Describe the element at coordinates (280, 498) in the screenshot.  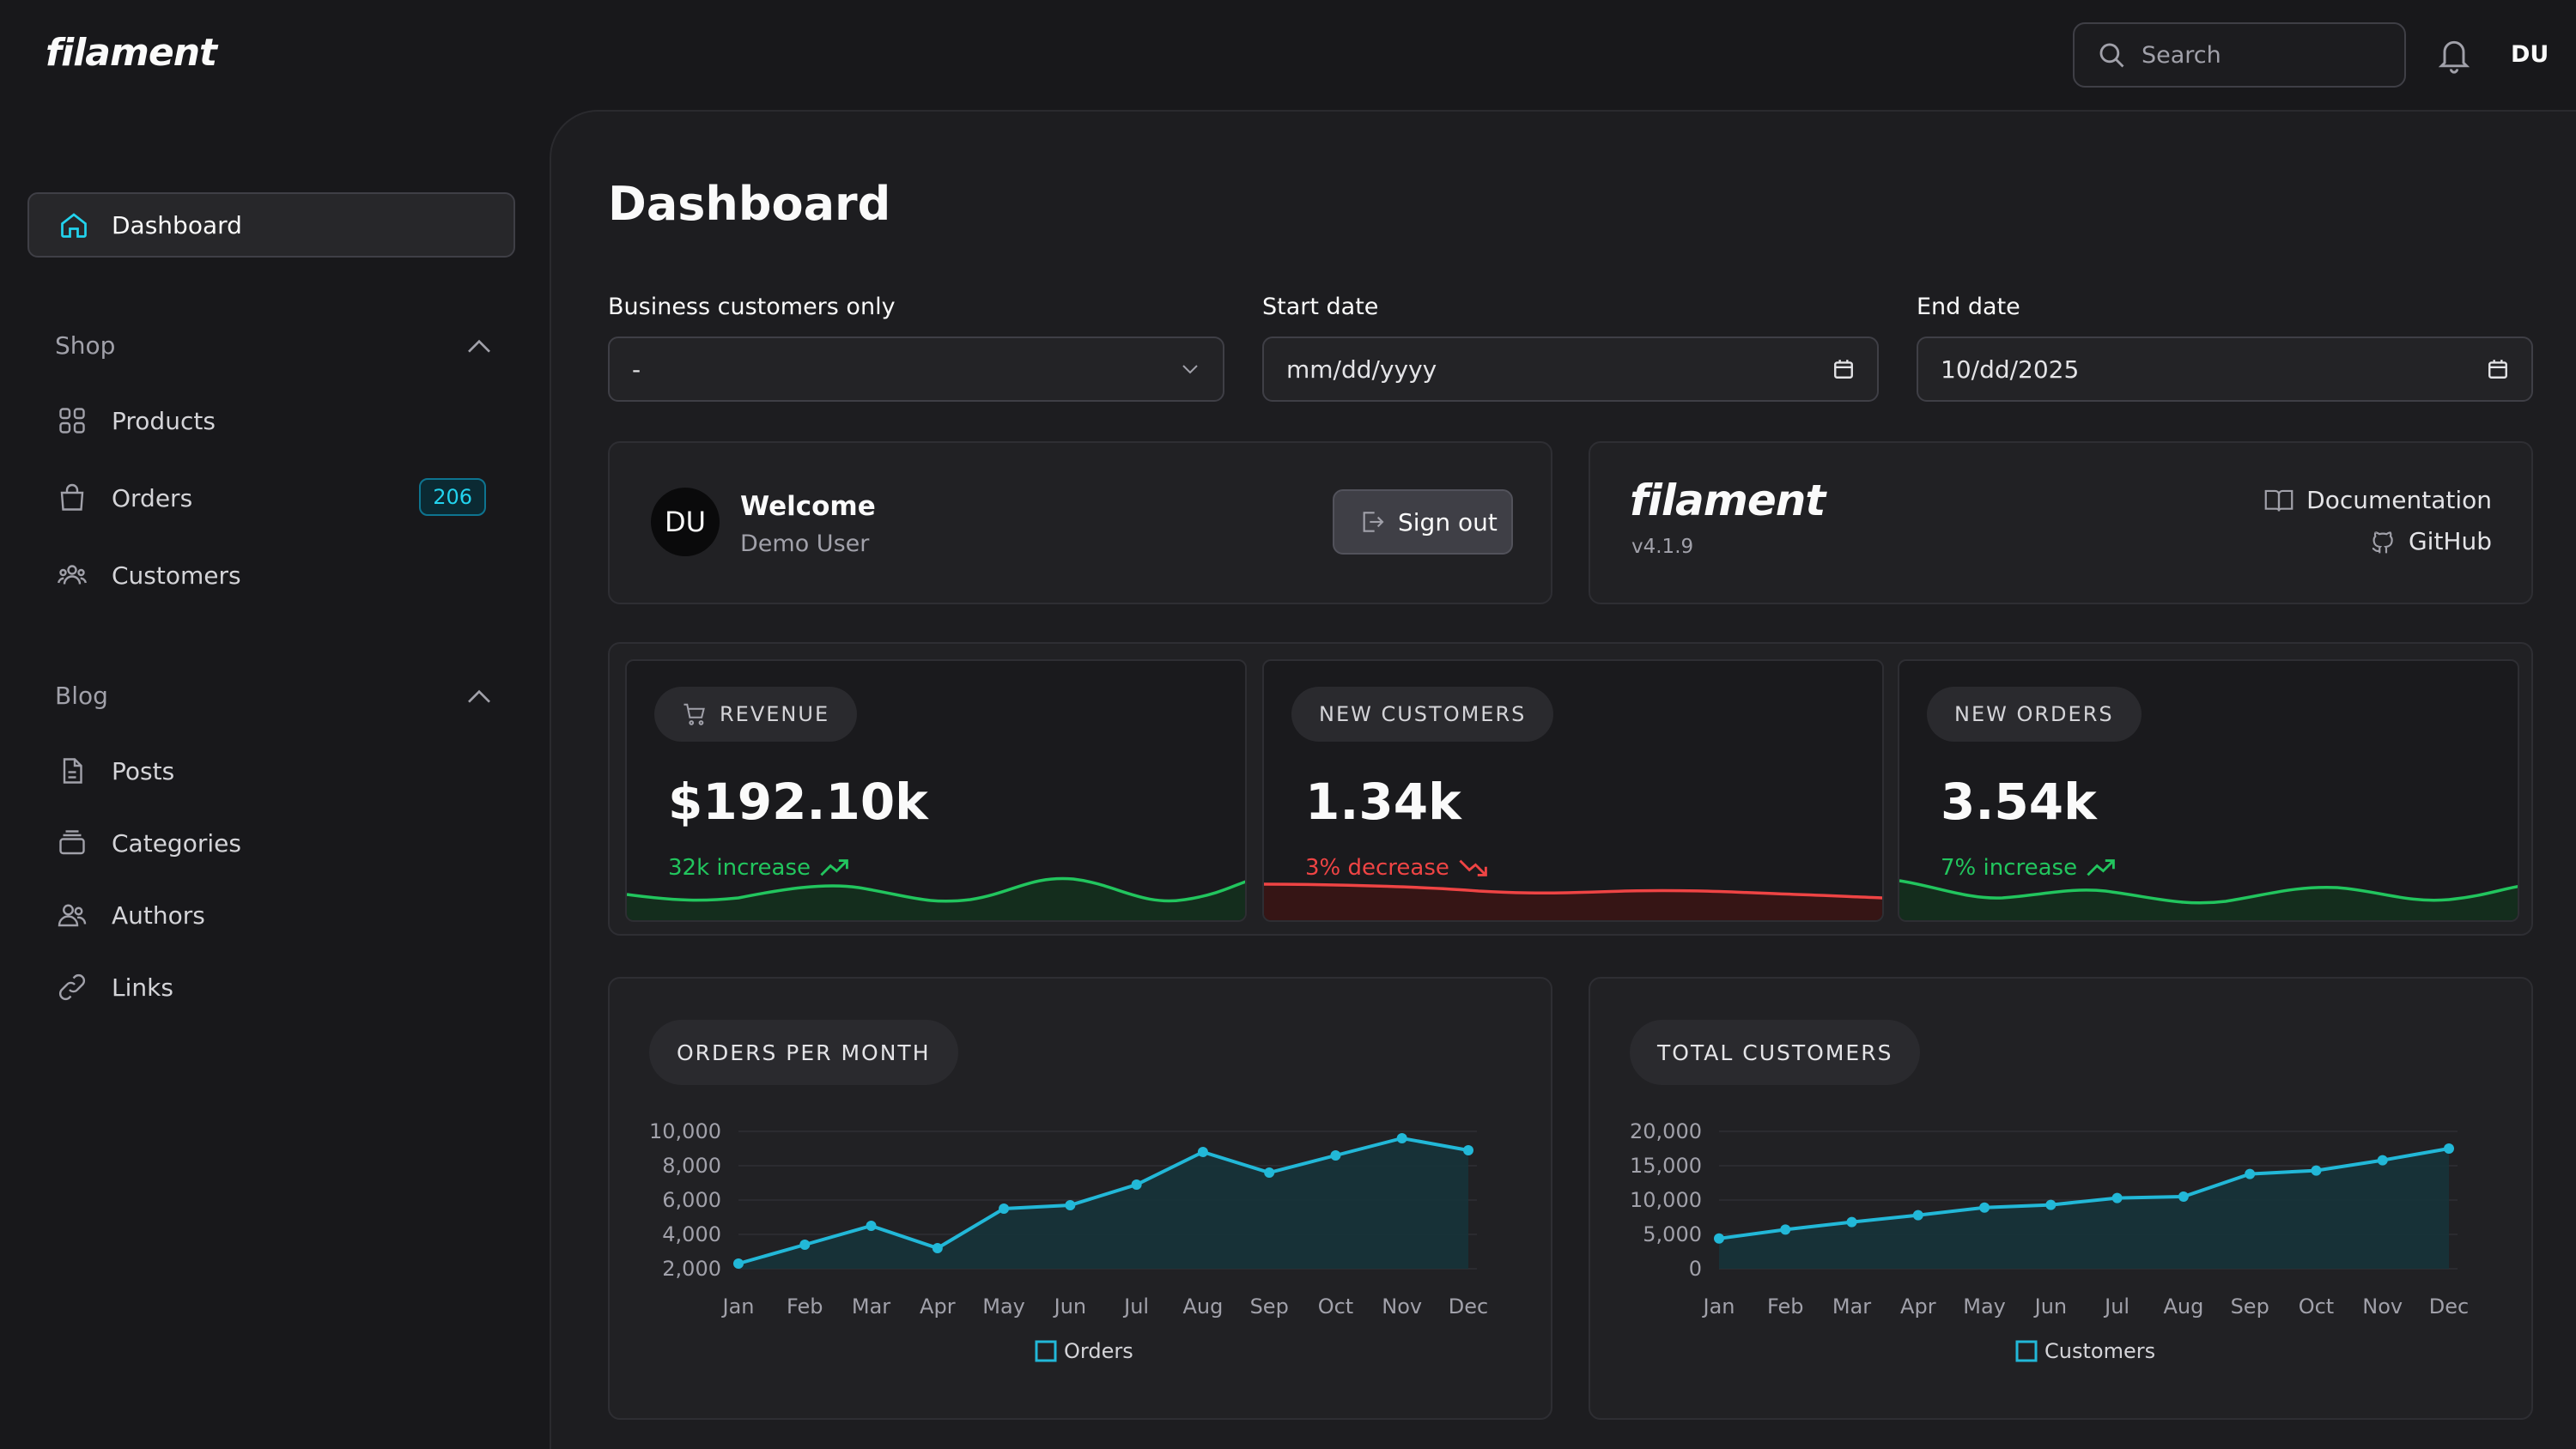
I see `sidebar-item-orders: Orders 206` at that location.